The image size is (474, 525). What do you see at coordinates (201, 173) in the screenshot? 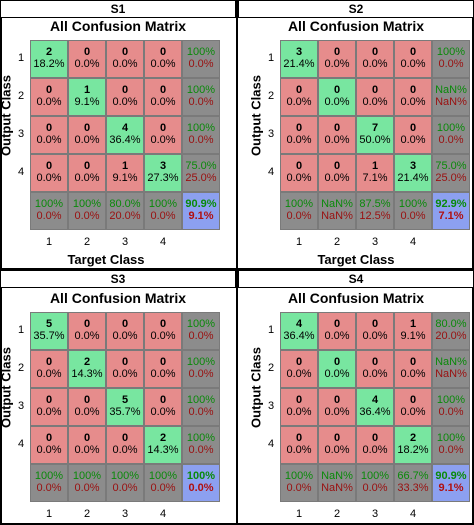
I see `row-summary-cell: 75.0% 25.0%` at bounding box center [201, 173].